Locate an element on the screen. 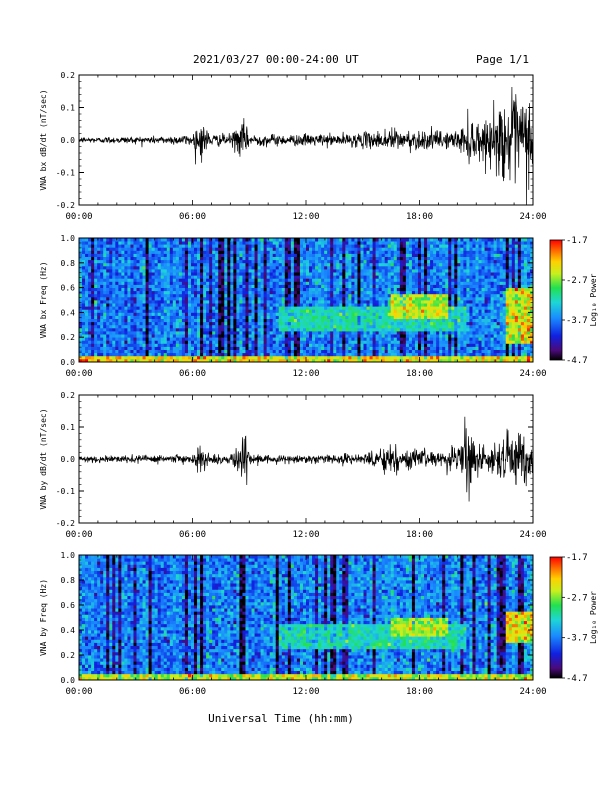  plot-date-range: 2021/03/27 00:00-24:00 UT is located at coordinates (276, 59).